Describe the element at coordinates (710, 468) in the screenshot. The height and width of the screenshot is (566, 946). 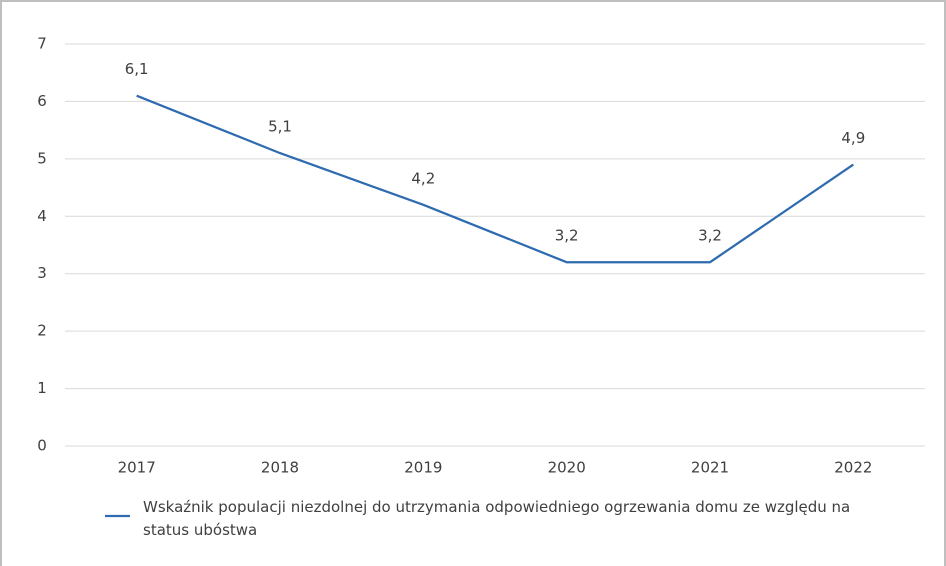
I see `x-tick-label: 2021` at that location.